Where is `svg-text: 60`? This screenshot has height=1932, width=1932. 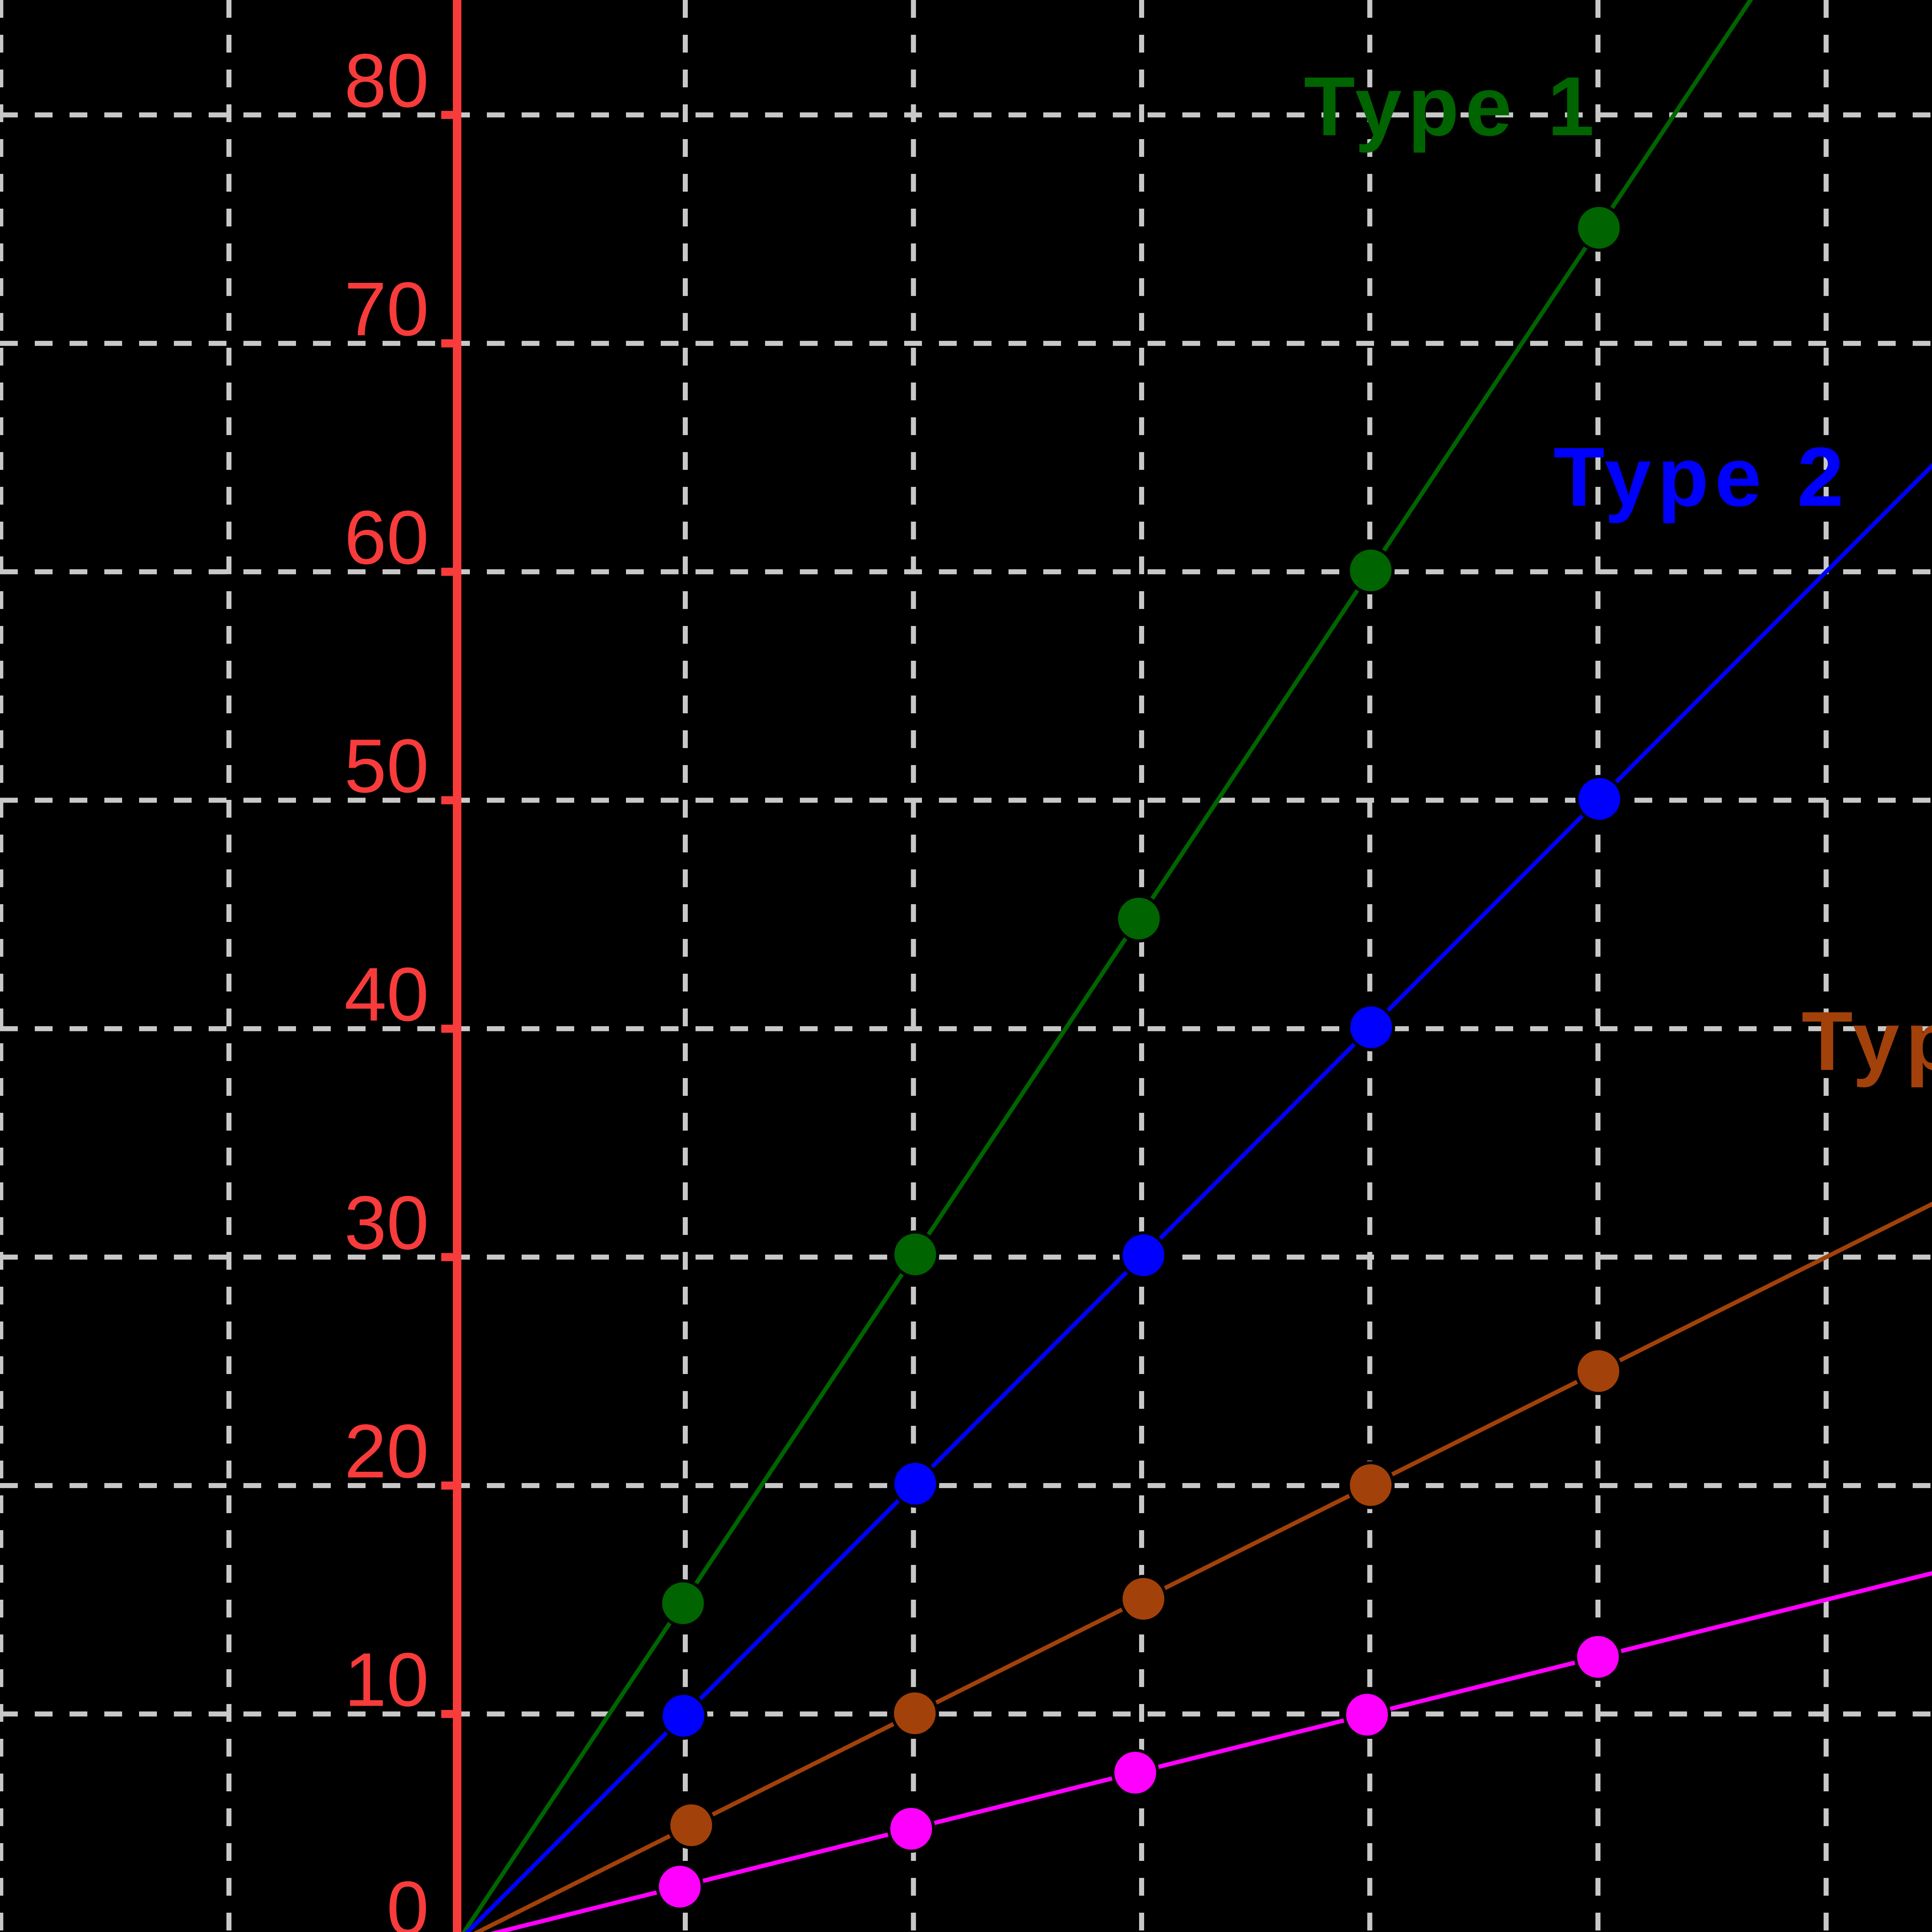 svg-text: 60 is located at coordinates (387, 538).